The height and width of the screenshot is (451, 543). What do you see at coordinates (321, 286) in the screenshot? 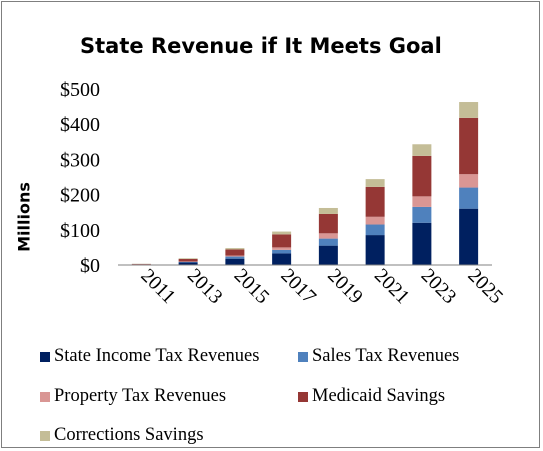
I see `x-tick-labels: 2011 2013 2015 2017 2019 2021 2023 2025` at bounding box center [321, 286].